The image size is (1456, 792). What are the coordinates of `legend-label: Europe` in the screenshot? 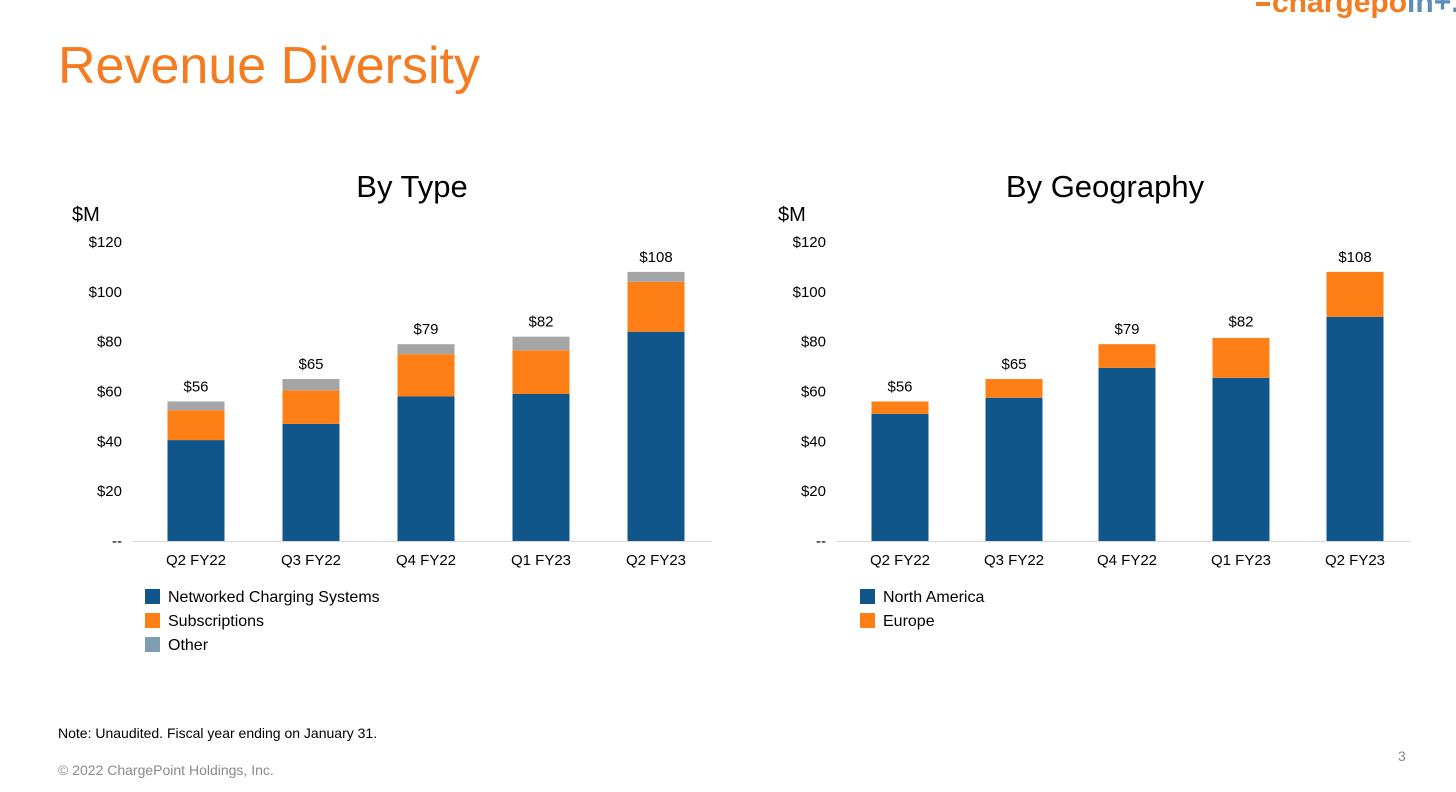 It's located at (909, 621).